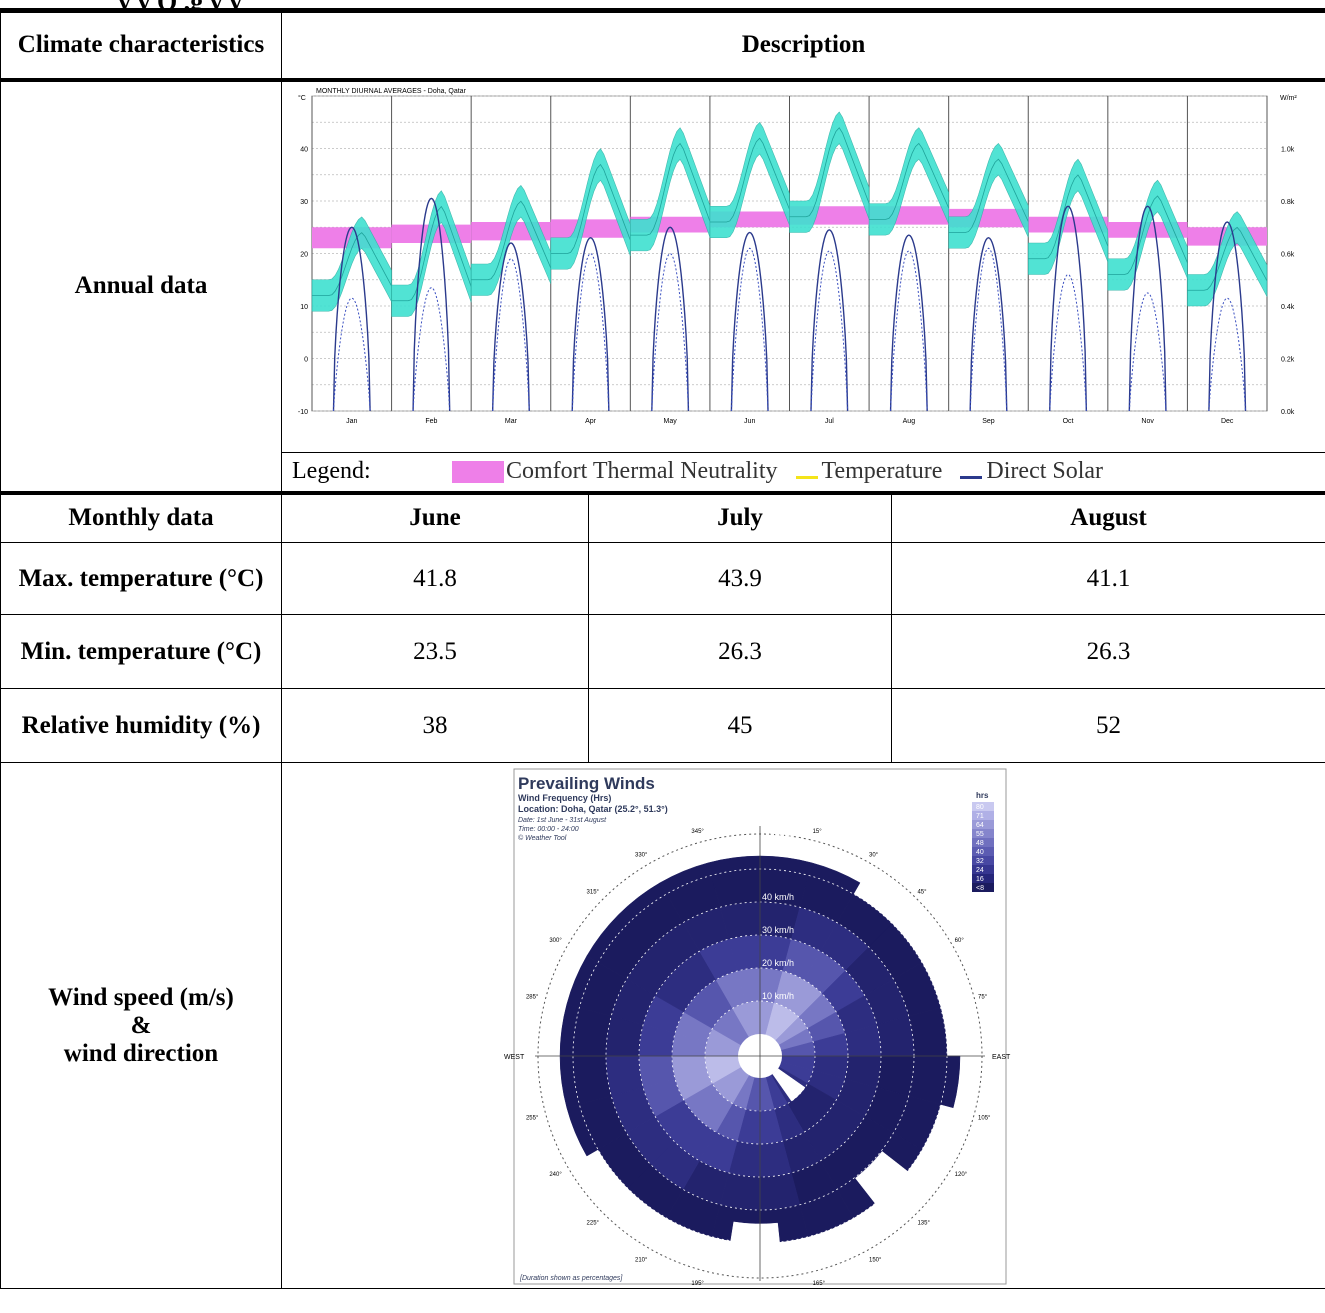 Image resolution: width=1325 pixels, height=1313 pixels. I want to click on x-tick-label: Nov, so click(1147, 421).